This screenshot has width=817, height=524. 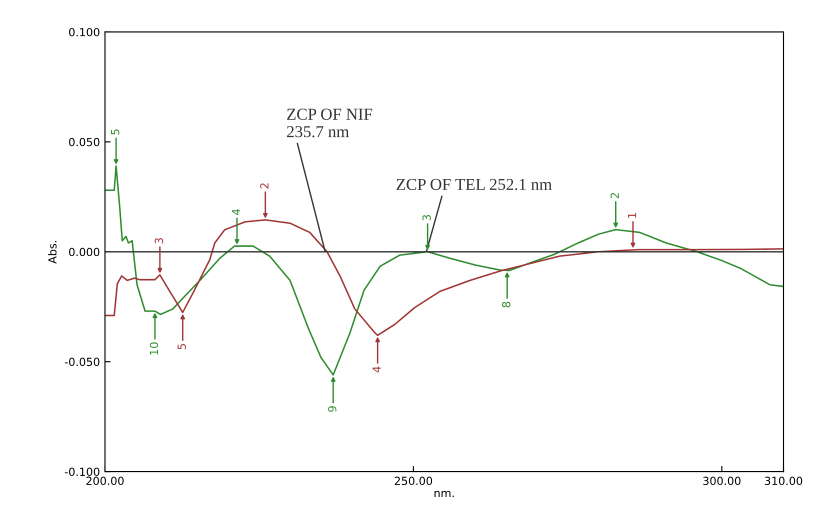 I want to click on x-tick-label: 200.00, so click(x=105, y=481).